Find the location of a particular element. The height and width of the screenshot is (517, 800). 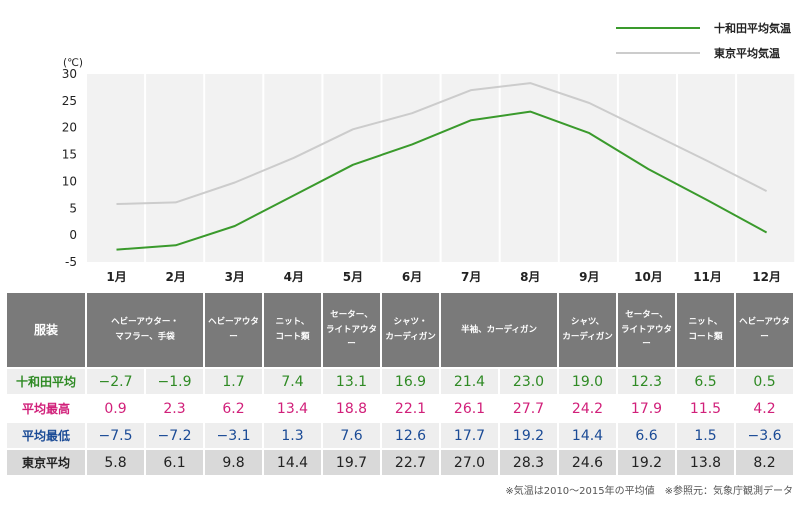

legend-item-towada: 十和田平均気温 is located at coordinates (703, 28).